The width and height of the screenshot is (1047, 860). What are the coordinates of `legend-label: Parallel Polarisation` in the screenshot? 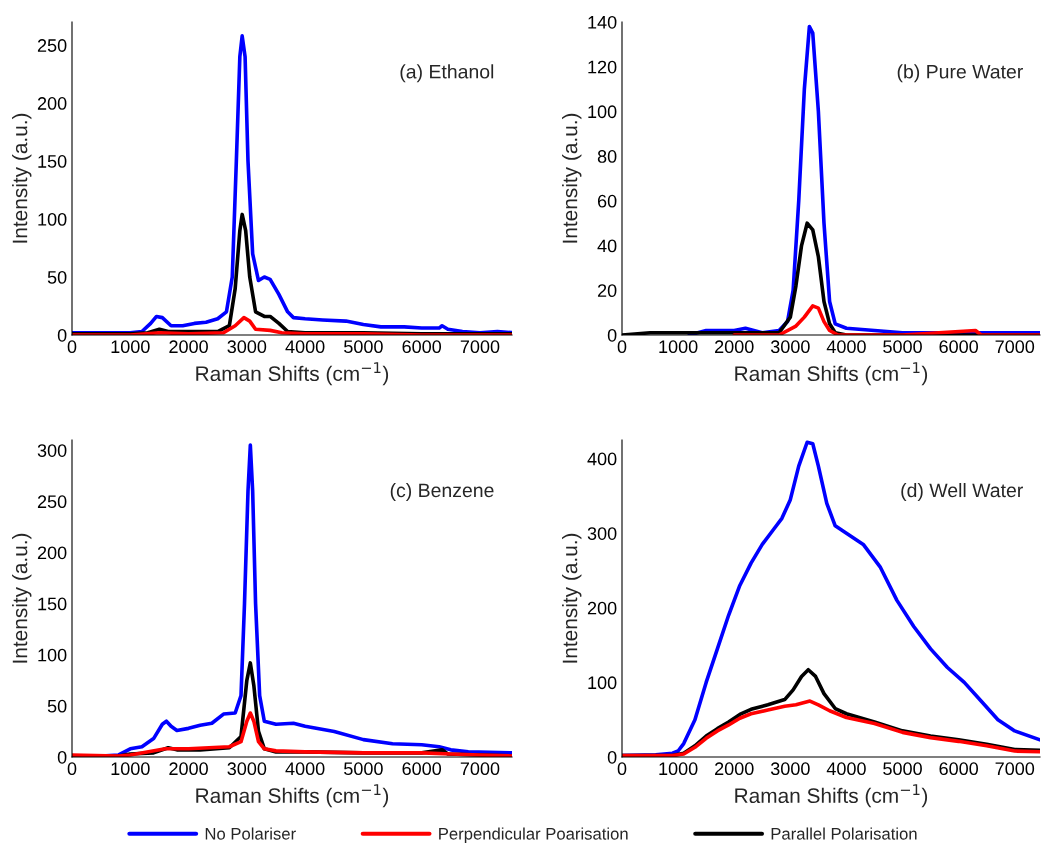 It's located at (844, 833).